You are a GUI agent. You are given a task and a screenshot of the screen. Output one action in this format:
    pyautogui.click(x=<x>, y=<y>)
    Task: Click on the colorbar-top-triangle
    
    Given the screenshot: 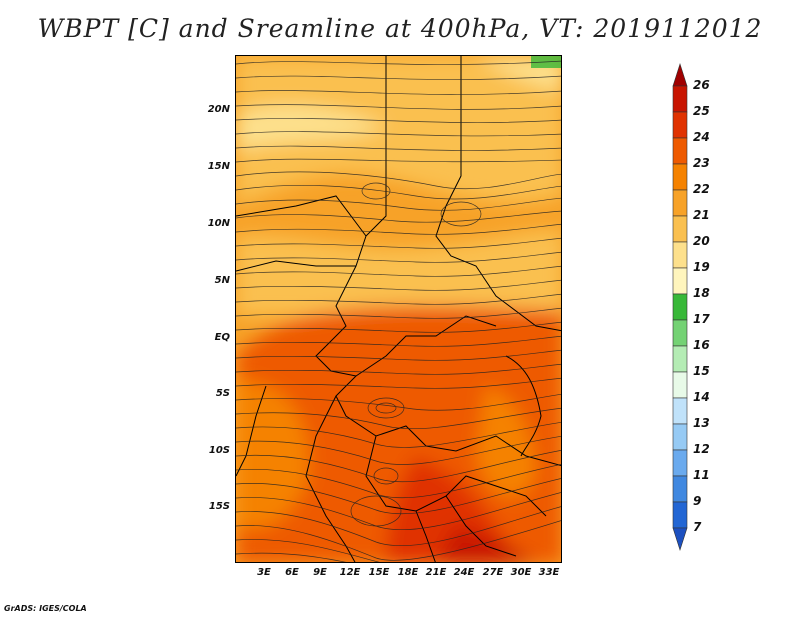 What is the action you would take?
    pyautogui.click(x=680, y=75)
    